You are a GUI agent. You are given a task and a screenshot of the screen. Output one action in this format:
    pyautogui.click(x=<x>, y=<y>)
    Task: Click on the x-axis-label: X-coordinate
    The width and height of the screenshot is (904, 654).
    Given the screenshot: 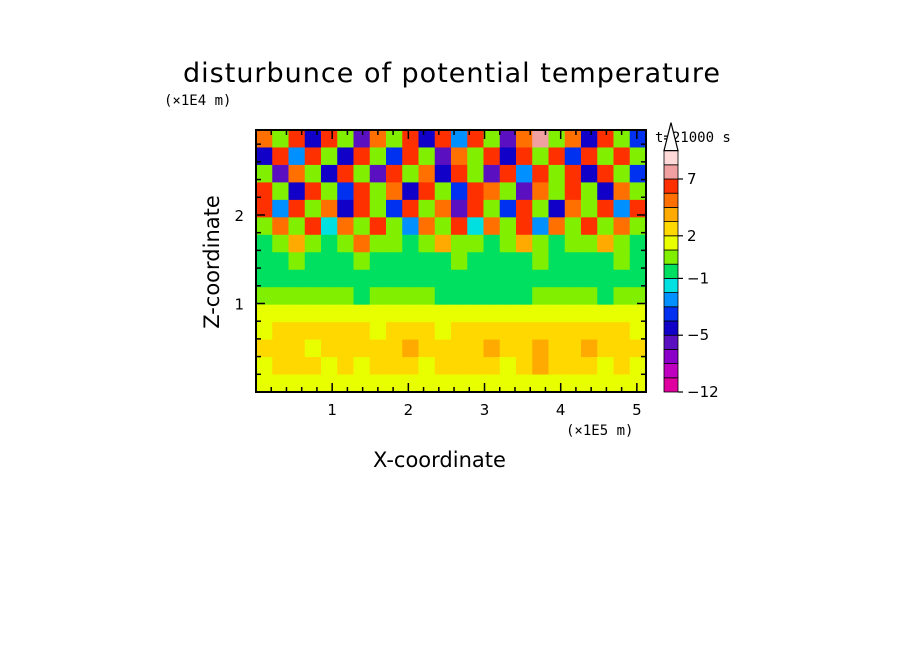 What is the action you would take?
    pyautogui.click(x=439, y=460)
    